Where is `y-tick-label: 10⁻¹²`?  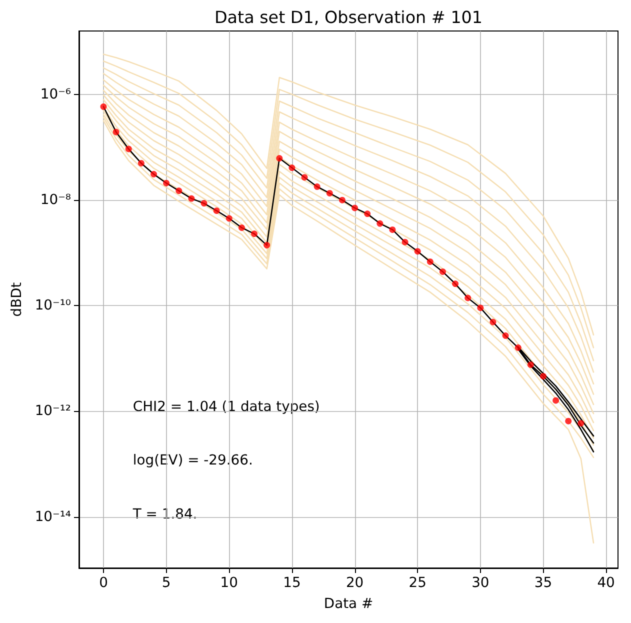
y-tick-label: 10⁻¹² is located at coordinates (52, 411).